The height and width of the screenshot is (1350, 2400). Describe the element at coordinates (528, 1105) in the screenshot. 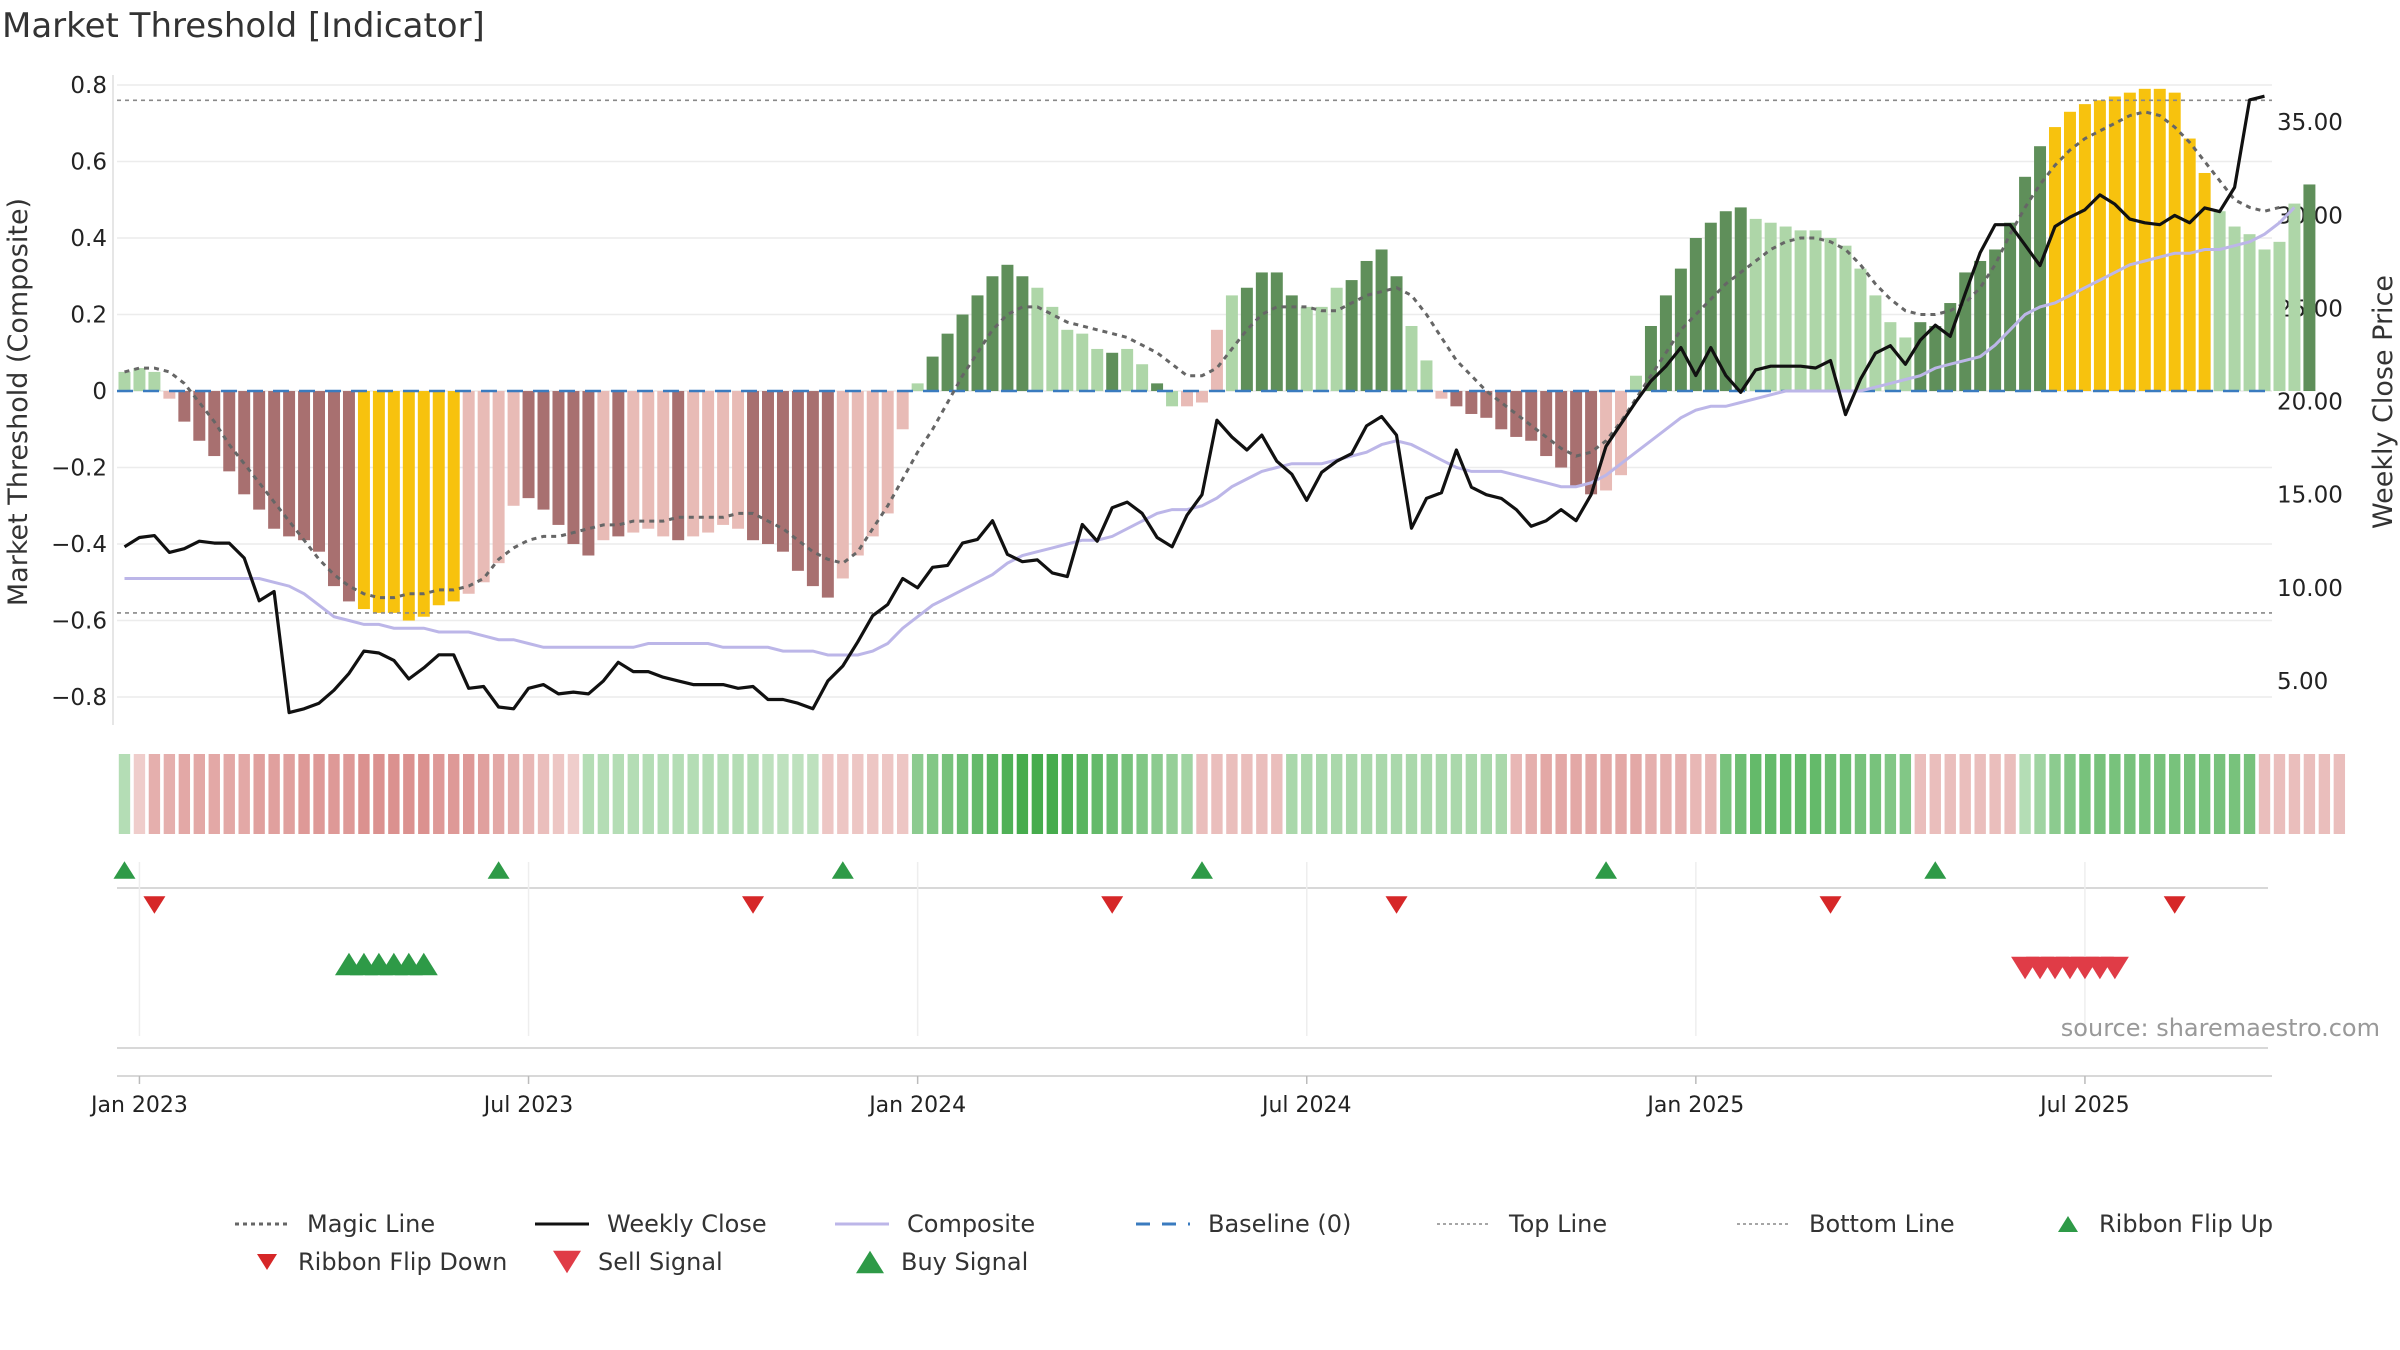

I see `x-tick-label: Jul 2023` at that location.